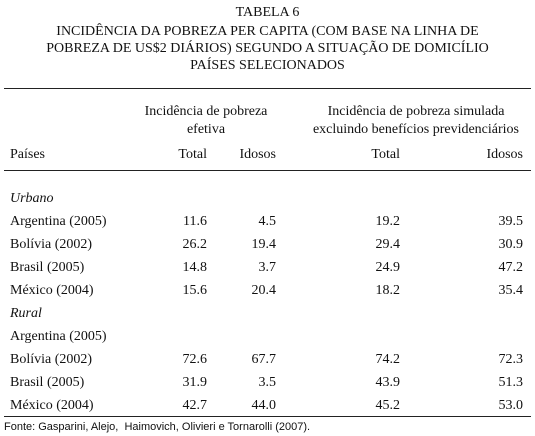 The image size is (535, 436). Describe the element at coordinates (416, 111) in the screenshot. I see `group-header: Incidência de pobreza simulada` at that location.